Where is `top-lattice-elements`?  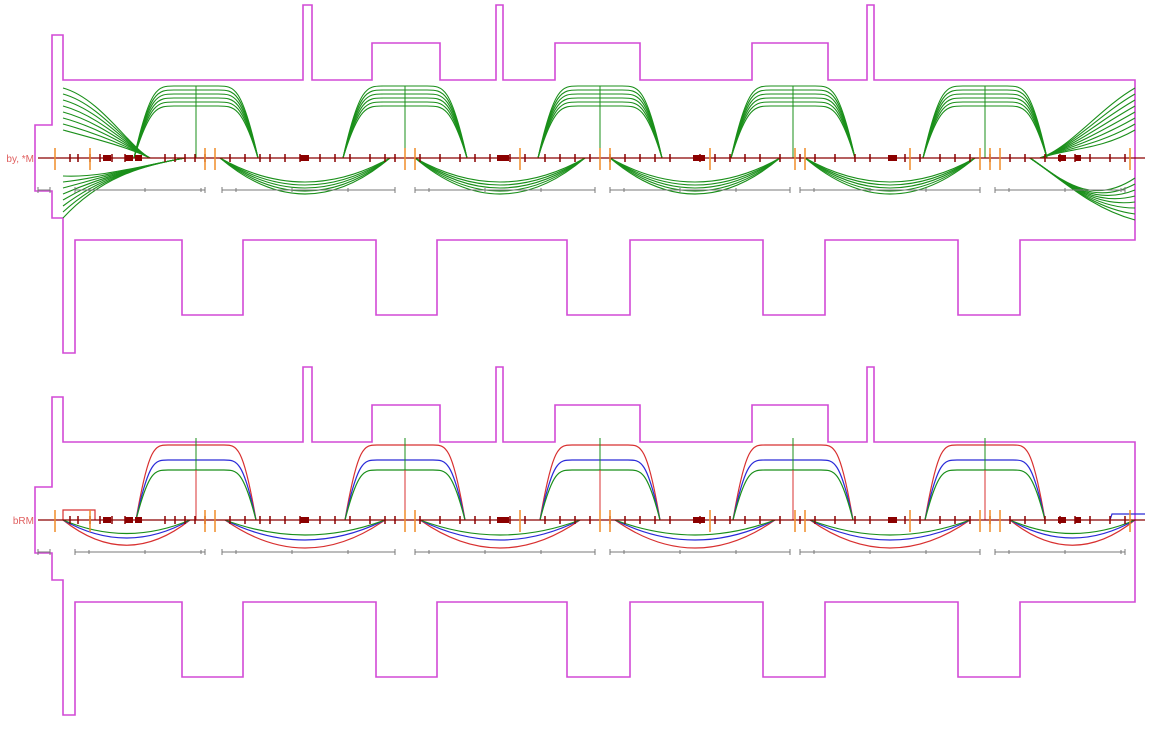
top-lattice-elements is located at coordinates (592, 159).